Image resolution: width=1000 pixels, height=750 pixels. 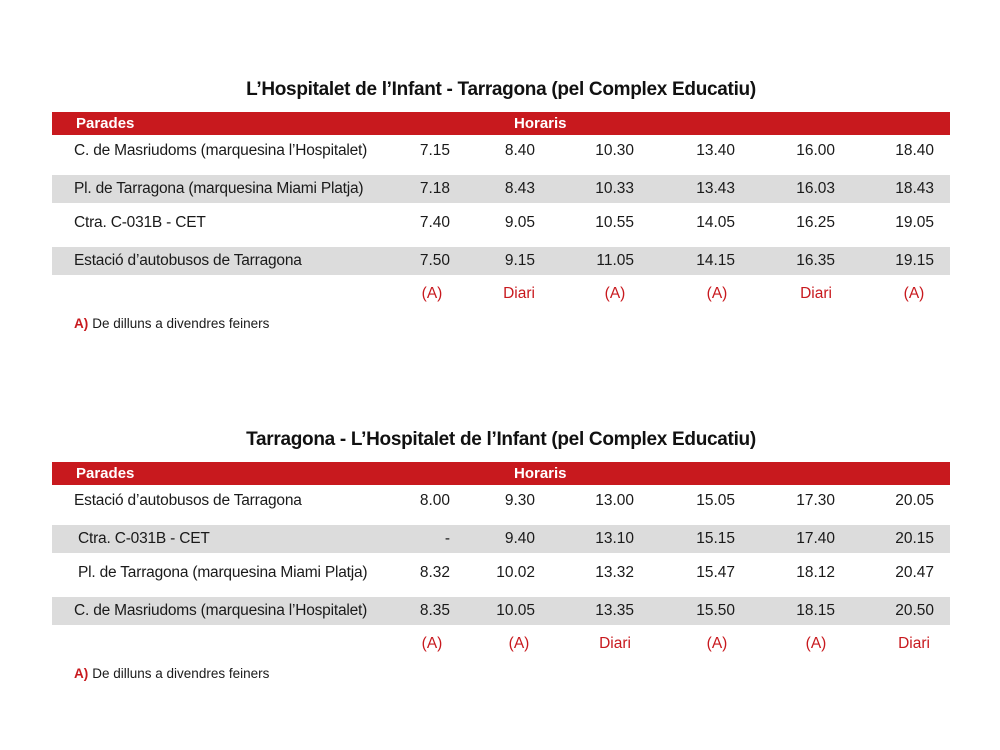 I want to click on departure-time: 9.05, so click(x=519, y=222).